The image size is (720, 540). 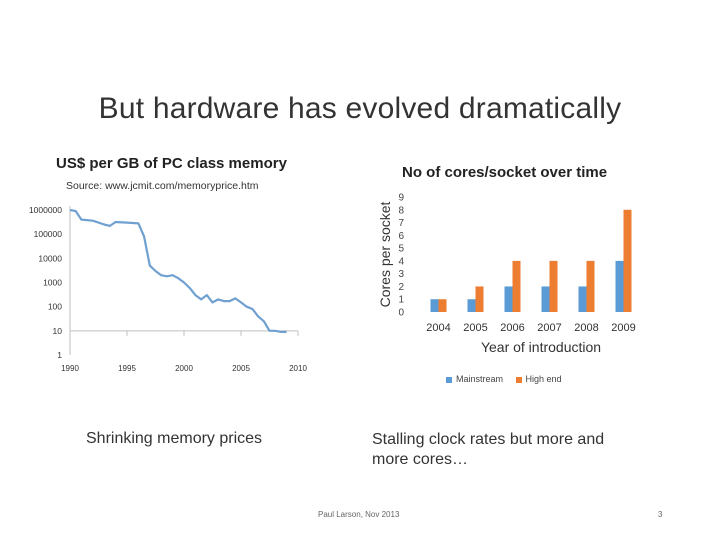 What do you see at coordinates (438, 328) in the screenshot?
I see `x-tick-label: 2004` at bounding box center [438, 328].